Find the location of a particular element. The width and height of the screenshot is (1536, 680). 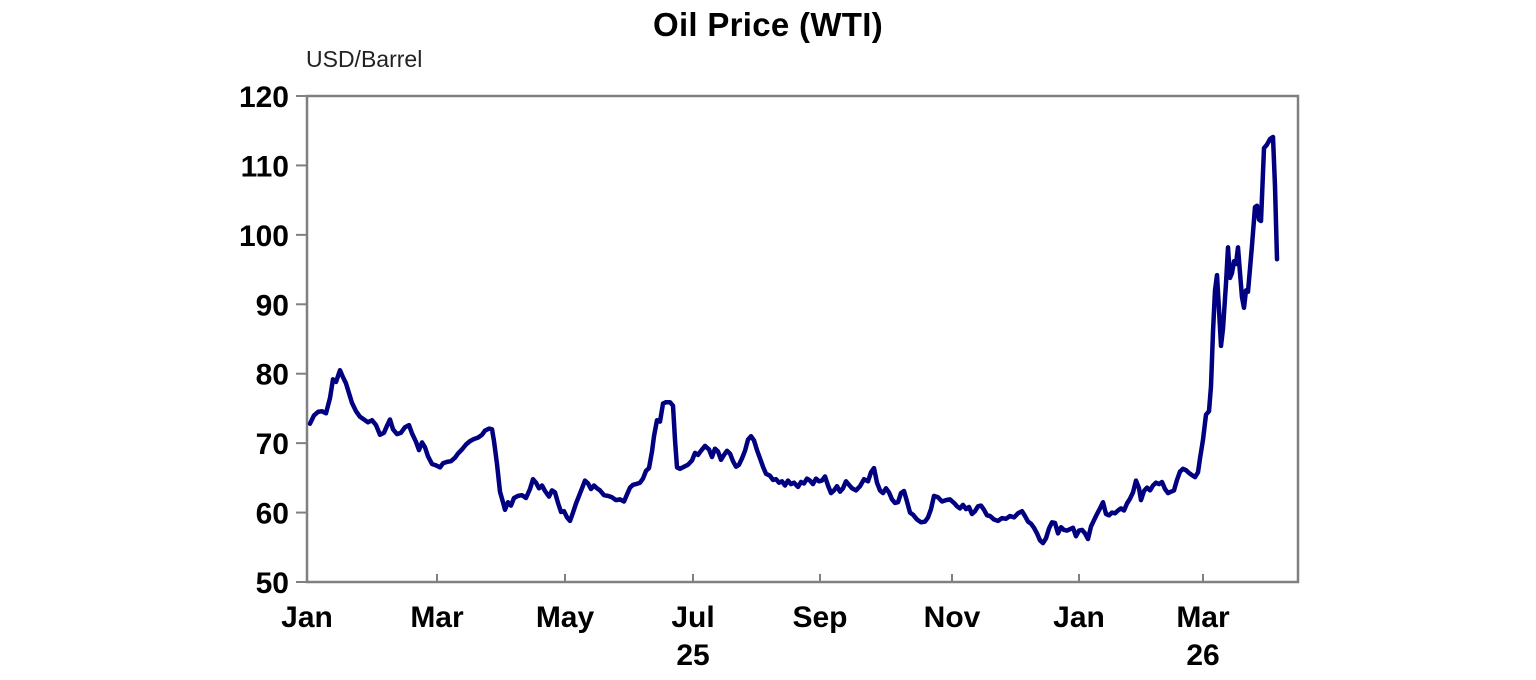

x-tick-label: Jul is located at coordinates (692, 617).